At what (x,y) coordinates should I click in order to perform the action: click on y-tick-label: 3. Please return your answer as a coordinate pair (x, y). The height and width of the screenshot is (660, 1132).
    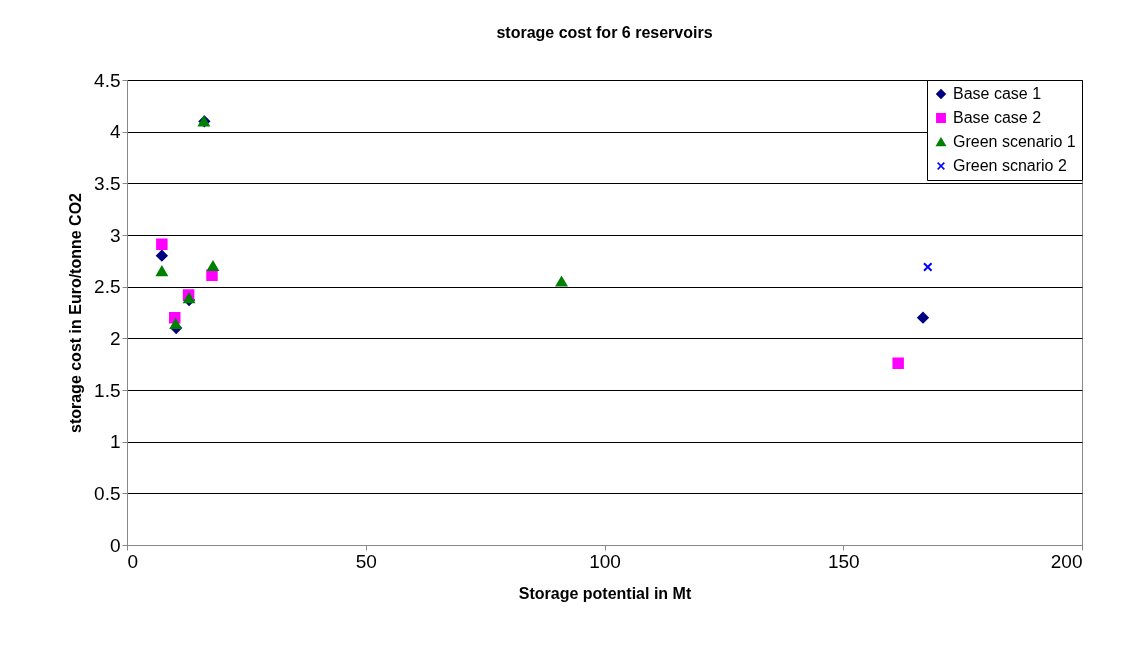
    Looking at the image, I should click on (115, 235).